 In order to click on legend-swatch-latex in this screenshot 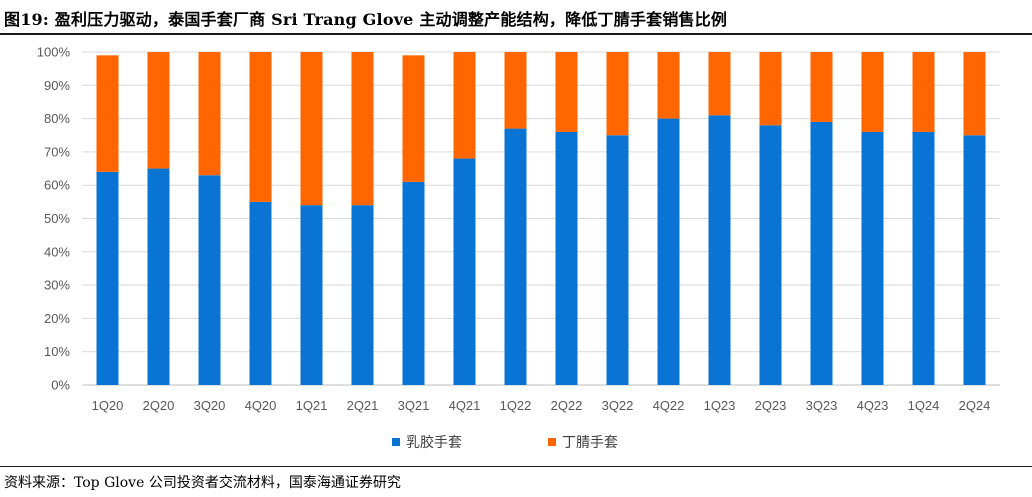, I will do `click(396, 442)`.